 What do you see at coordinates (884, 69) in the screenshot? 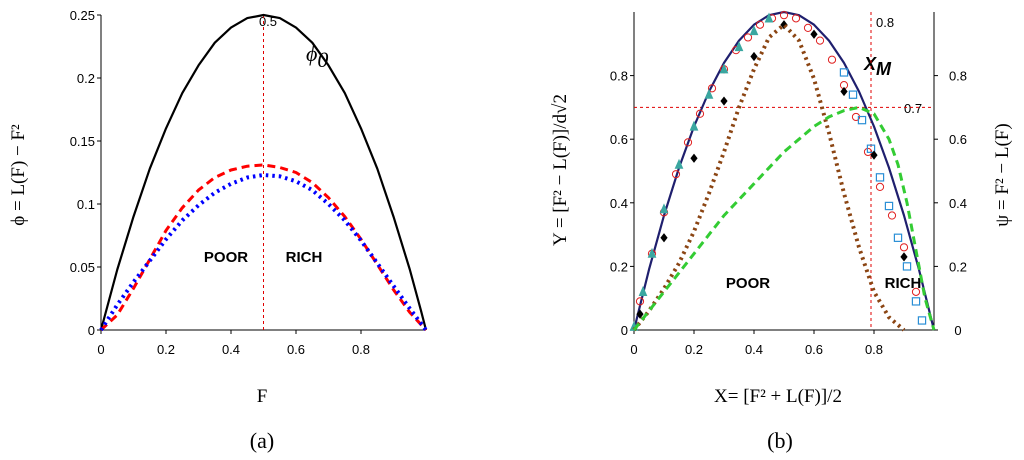
I see `xm-subscript: M` at bounding box center [884, 69].